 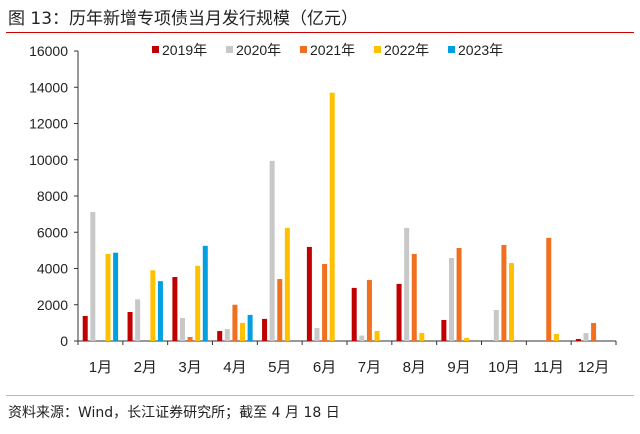 I want to click on bar-2021年-4月, so click(x=235, y=322).